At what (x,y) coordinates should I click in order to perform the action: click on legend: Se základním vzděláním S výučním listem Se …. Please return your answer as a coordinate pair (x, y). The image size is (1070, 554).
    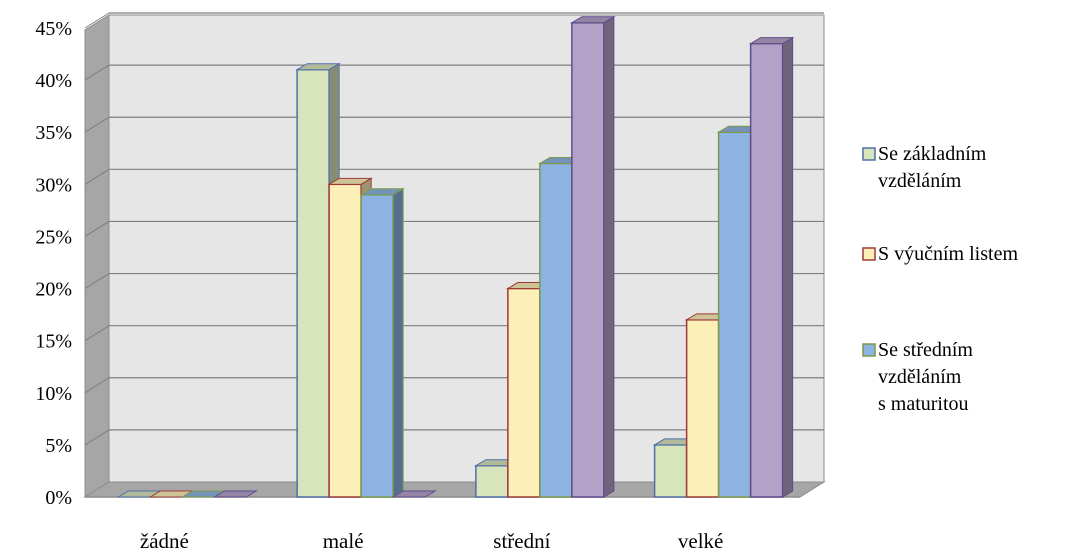
    Looking at the image, I should click on (940, 279).